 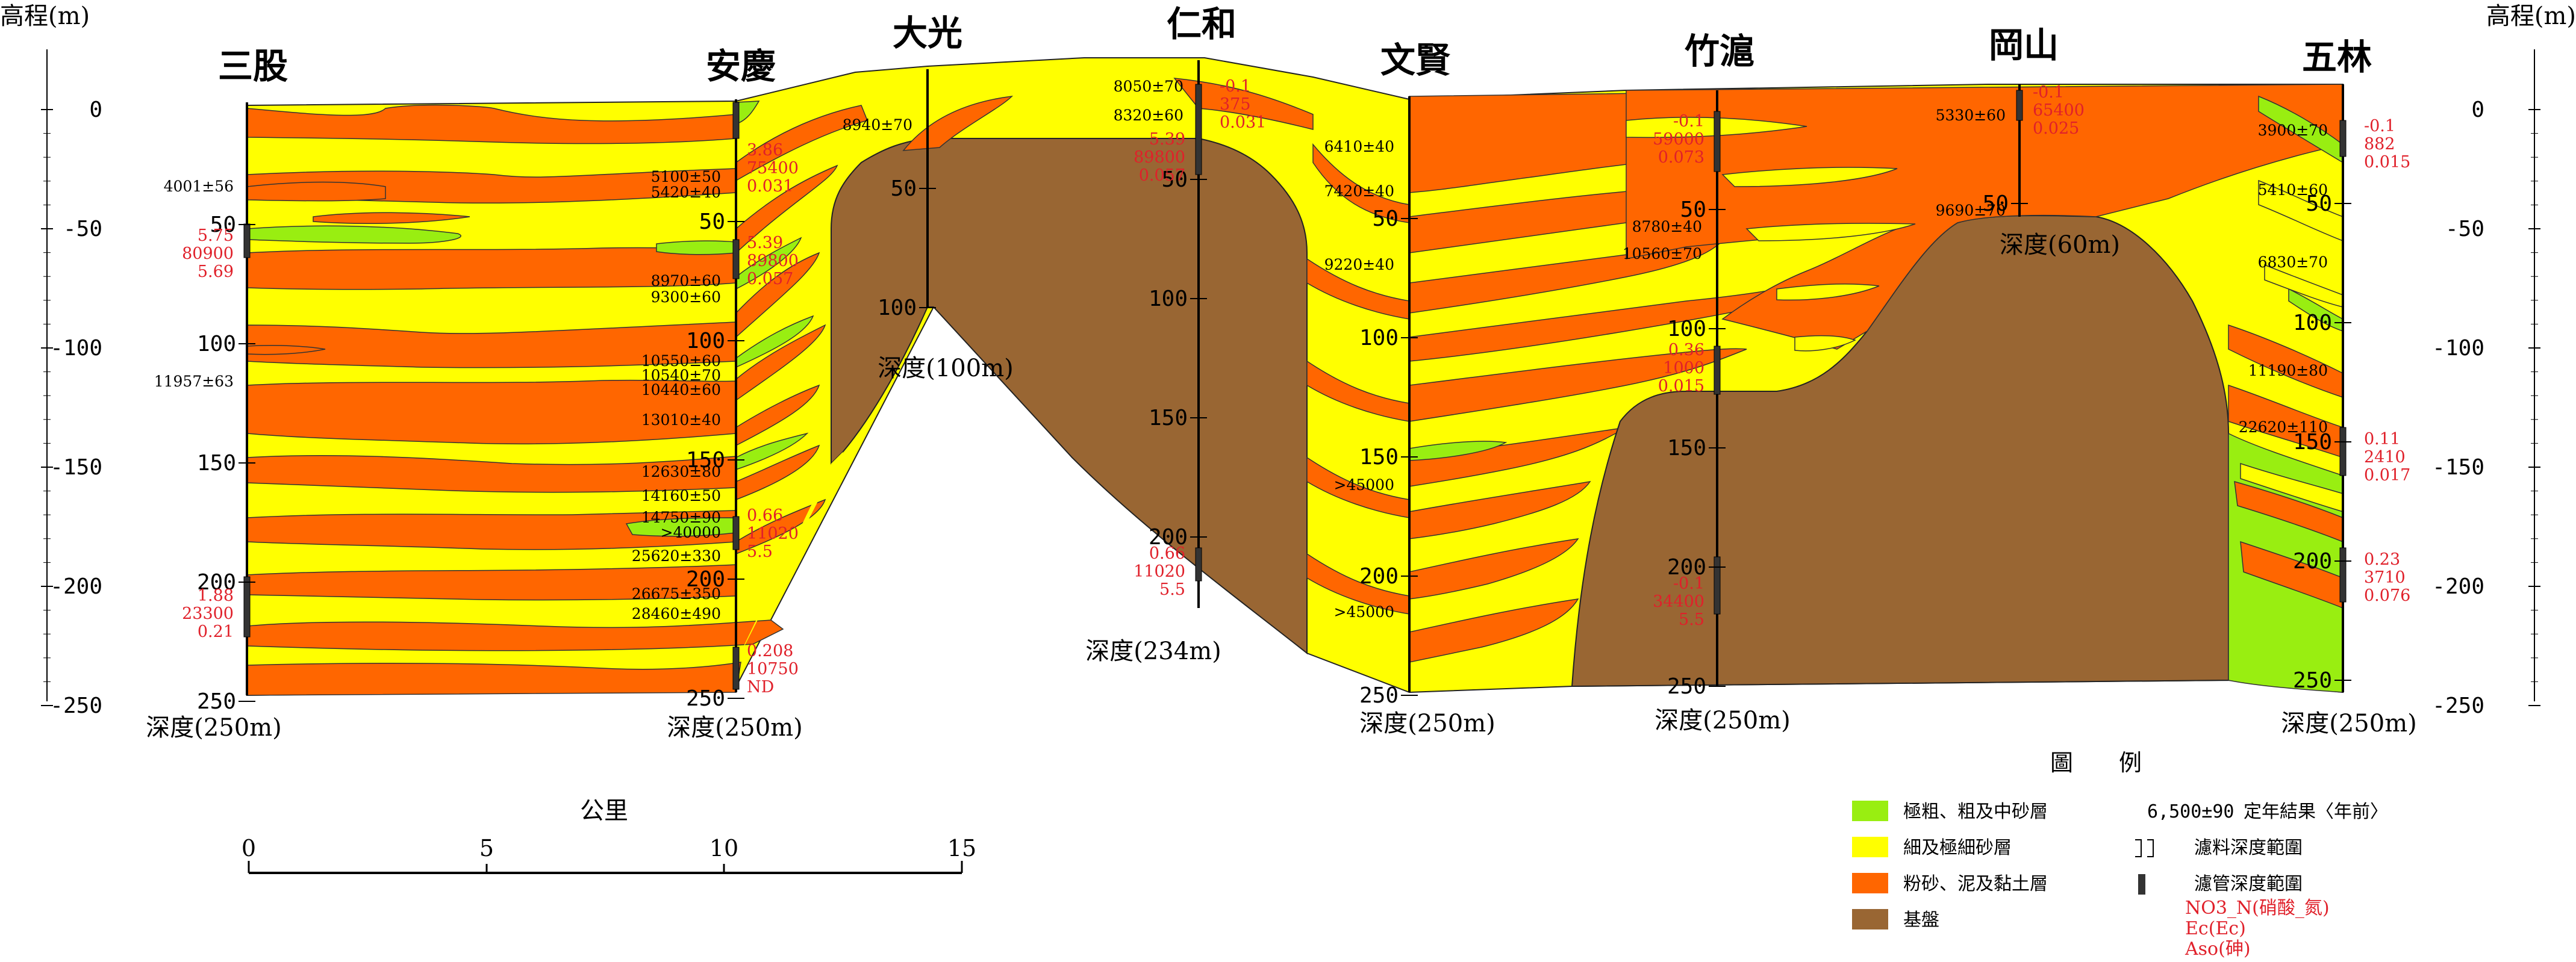 I want to click on legend-swatch-fine, so click(x=1870, y=847).